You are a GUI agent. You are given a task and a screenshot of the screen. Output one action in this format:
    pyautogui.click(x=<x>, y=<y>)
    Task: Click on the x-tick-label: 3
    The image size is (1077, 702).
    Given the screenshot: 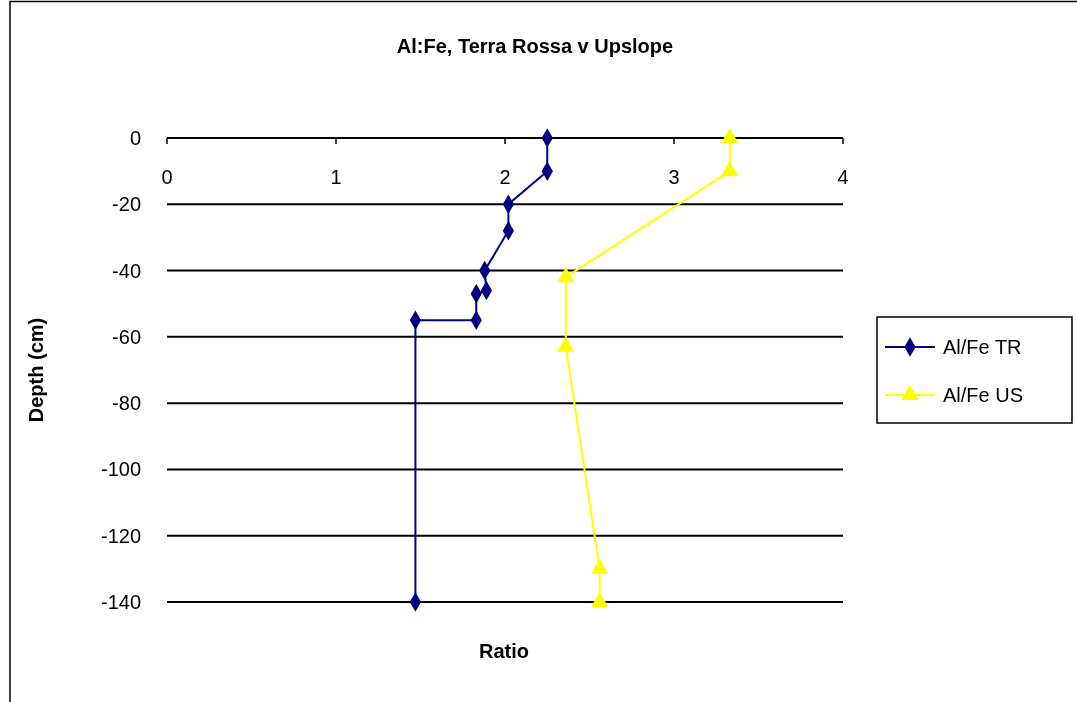 What is the action you would take?
    pyautogui.click(x=674, y=177)
    